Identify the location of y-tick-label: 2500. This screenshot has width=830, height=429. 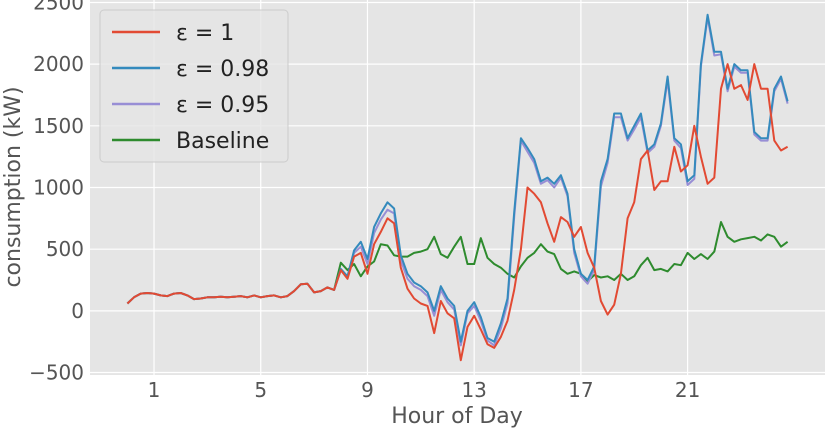
(58, 7).